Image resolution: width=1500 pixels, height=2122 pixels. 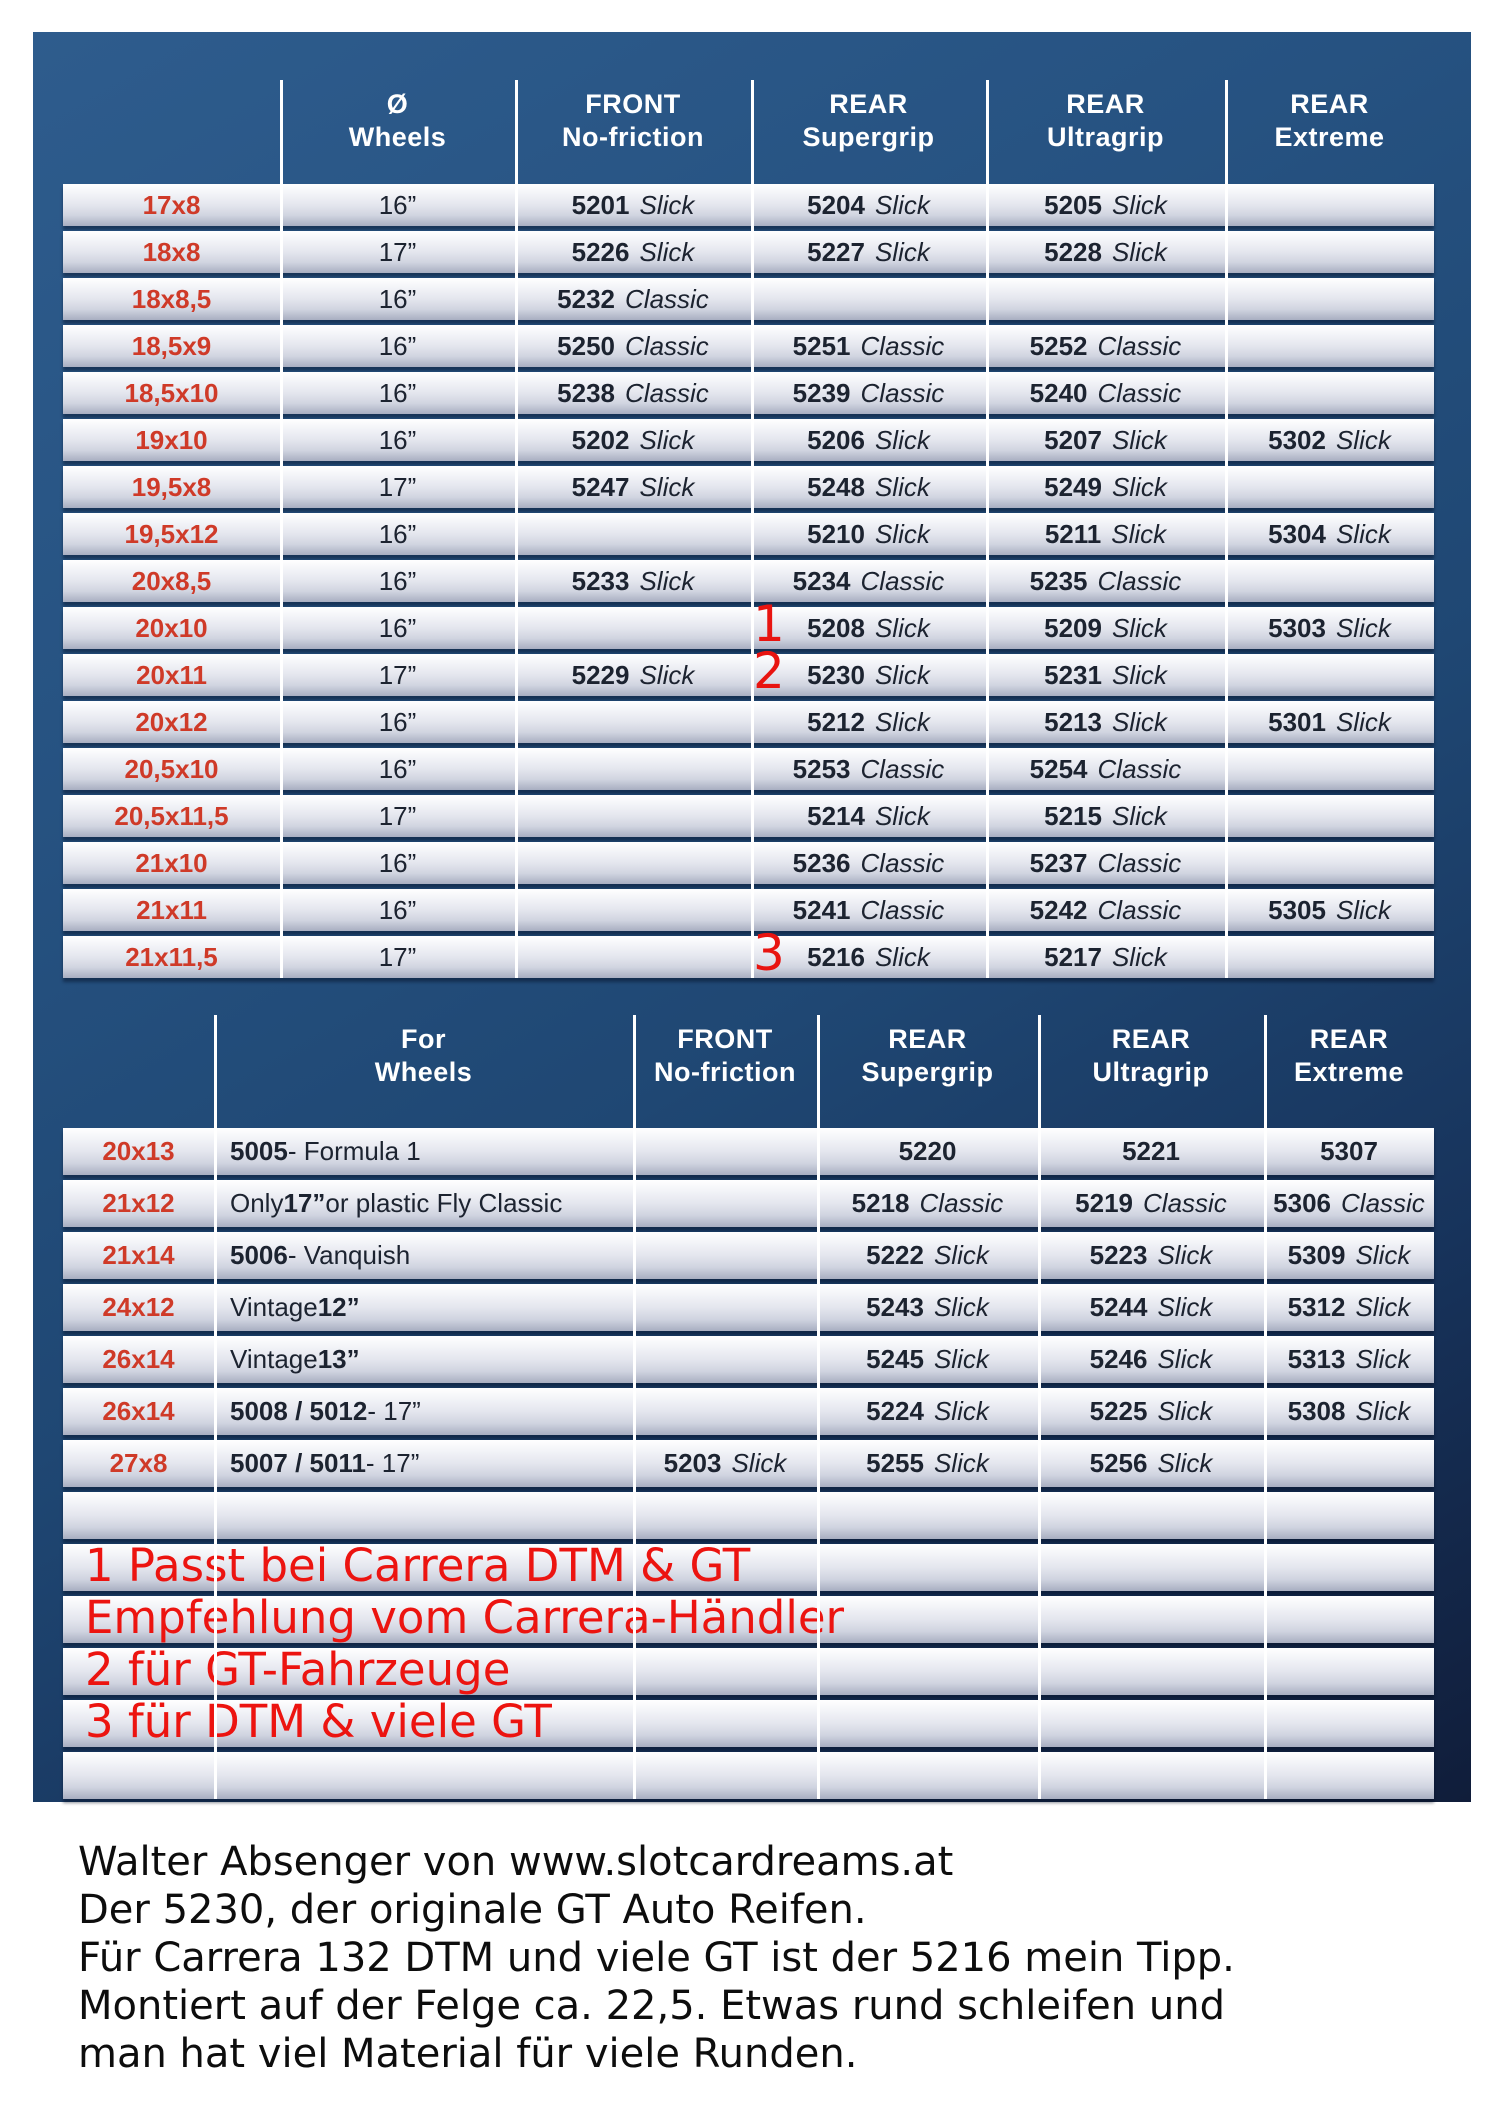 I want to click on wheel-size-label: 21x11,5, so click(x=171, y=957).